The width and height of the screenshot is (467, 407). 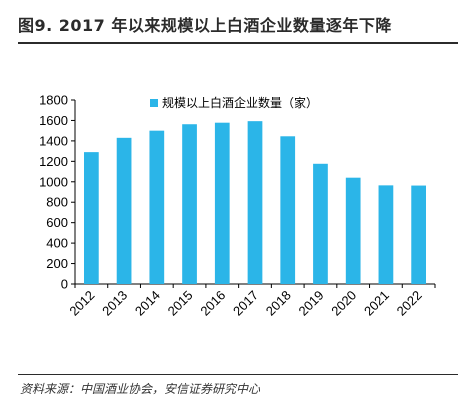 I want to click on legend-label: 规模以上白酒企业数量（家）, so click(x=240, y=102).